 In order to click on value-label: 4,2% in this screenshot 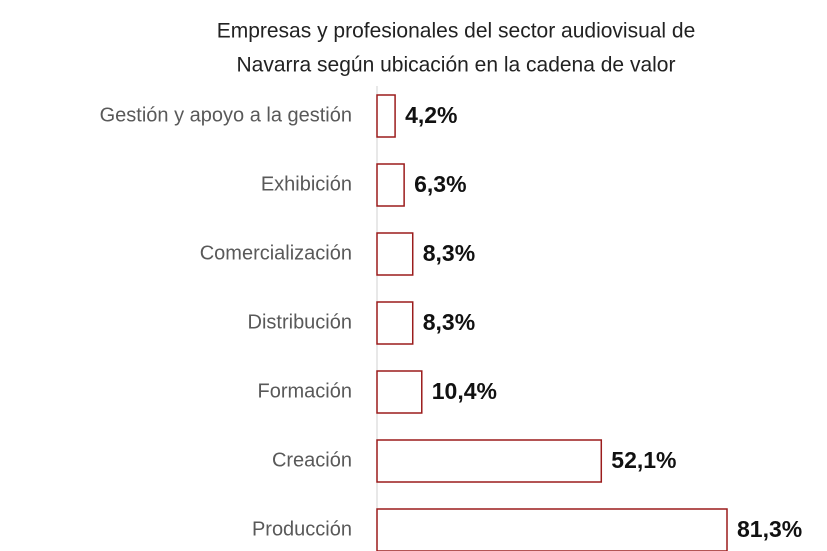, I will do `click(431, 115)`.